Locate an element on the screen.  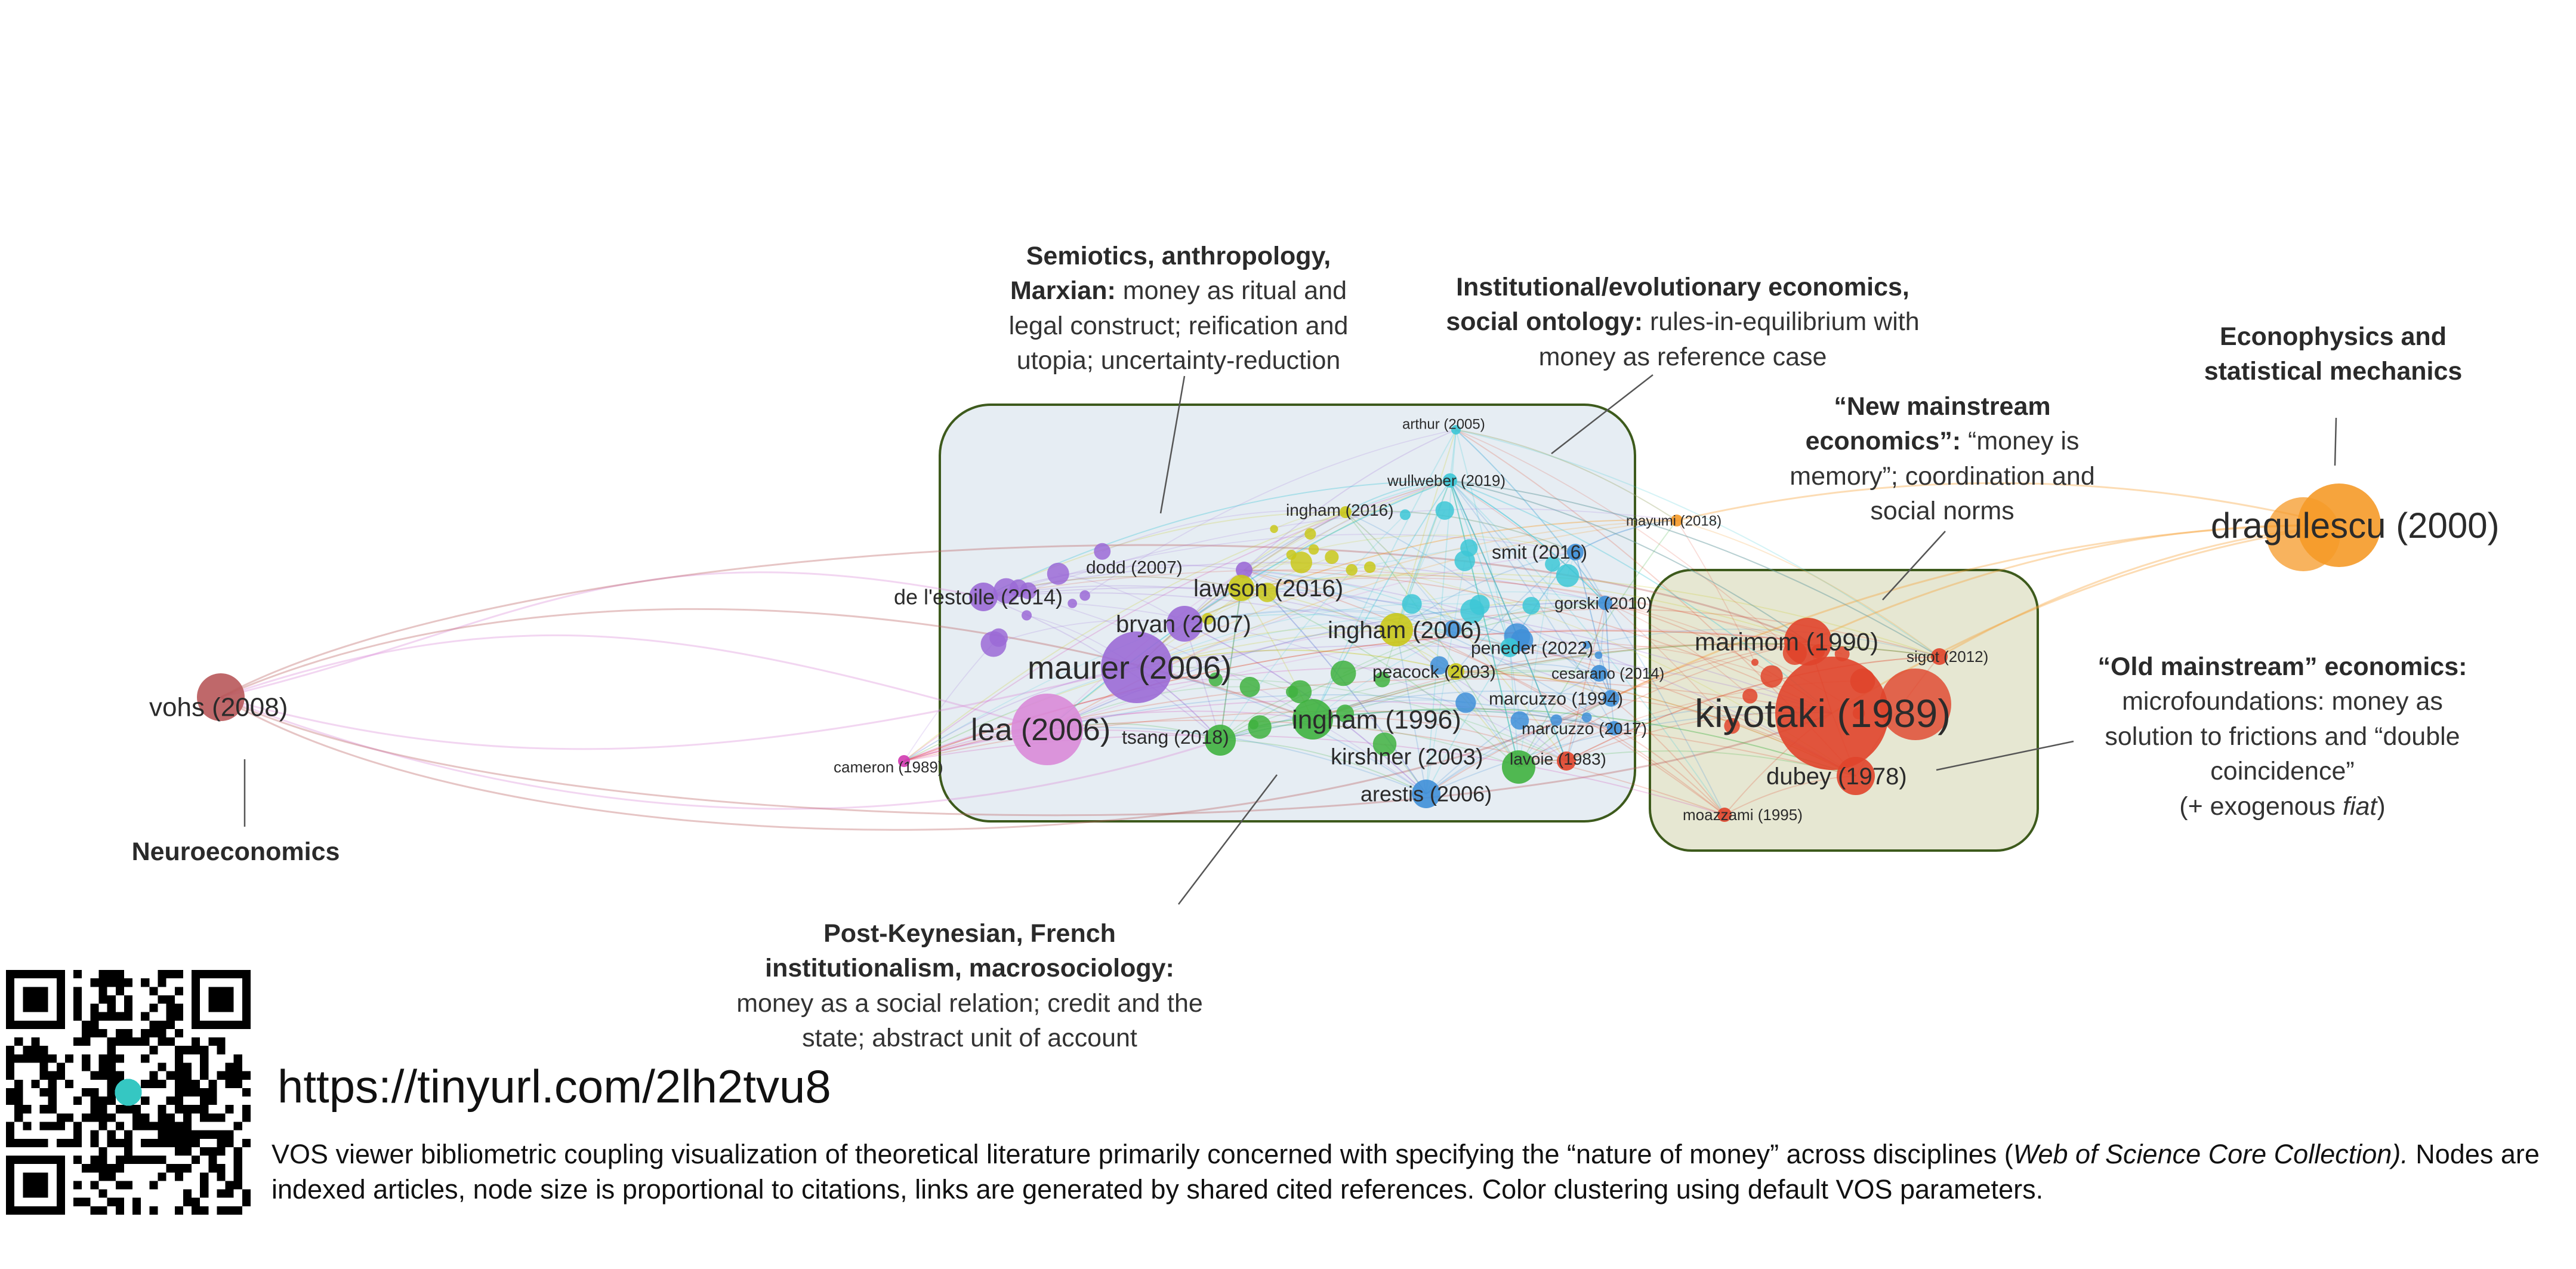
node-label: maurer (2006) is located at coordinates (1130, 668).